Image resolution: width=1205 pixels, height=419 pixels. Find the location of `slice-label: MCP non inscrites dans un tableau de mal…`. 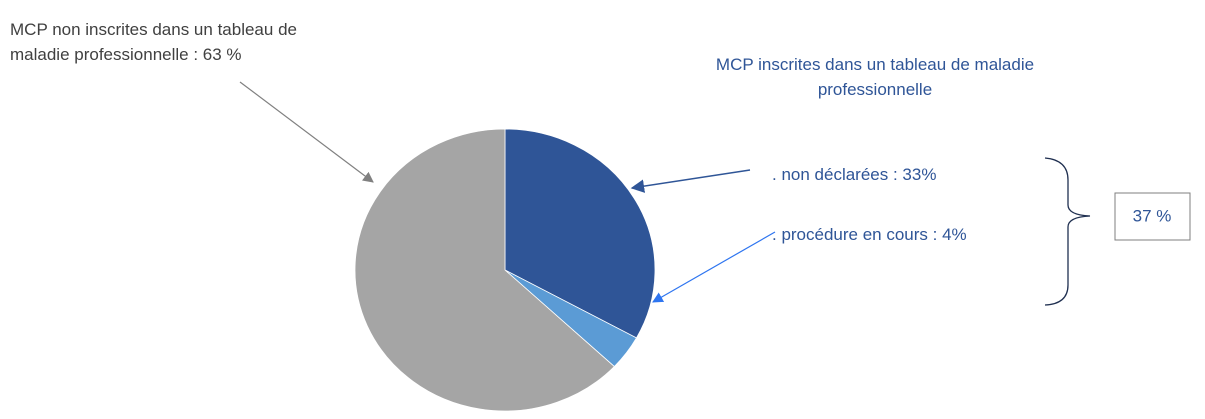

slice-label: MCP non inscrites dans un tableau de mal… is located at coordinates (153, 42).